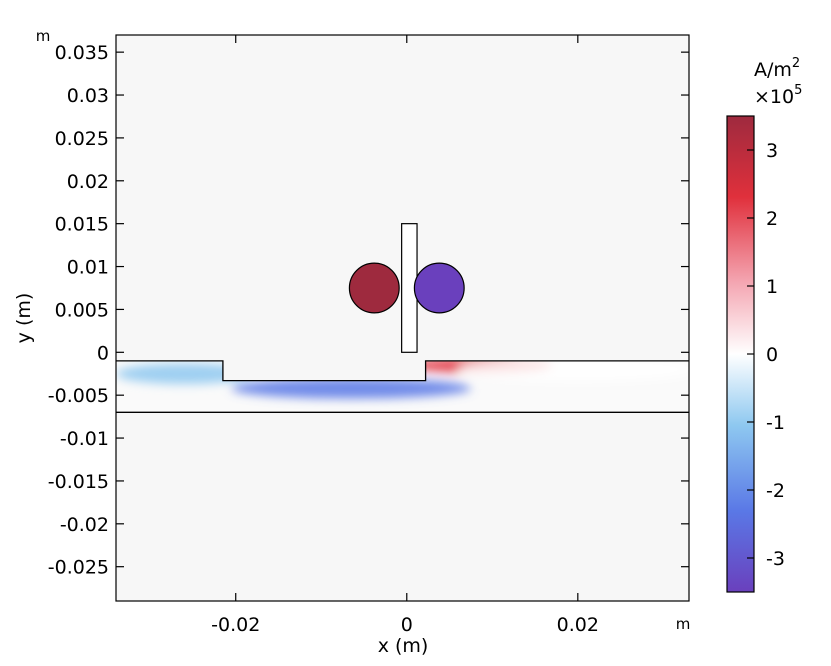 This screenshot has height=666, width=831. I want to click on y-tick-label: 0.03, so click(88, 96).